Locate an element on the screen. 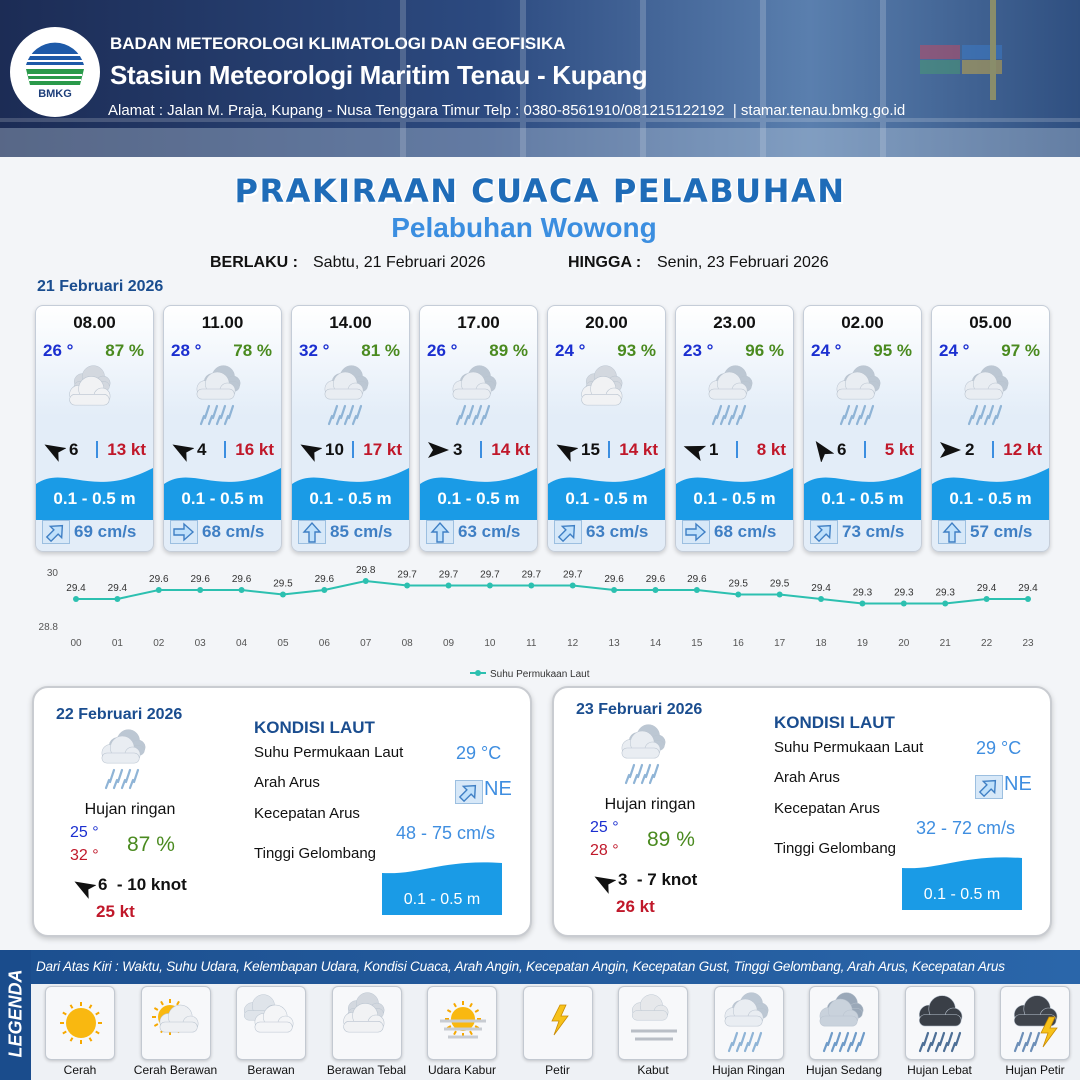  wind-speed: 3 is located at coordinates (458, 449).